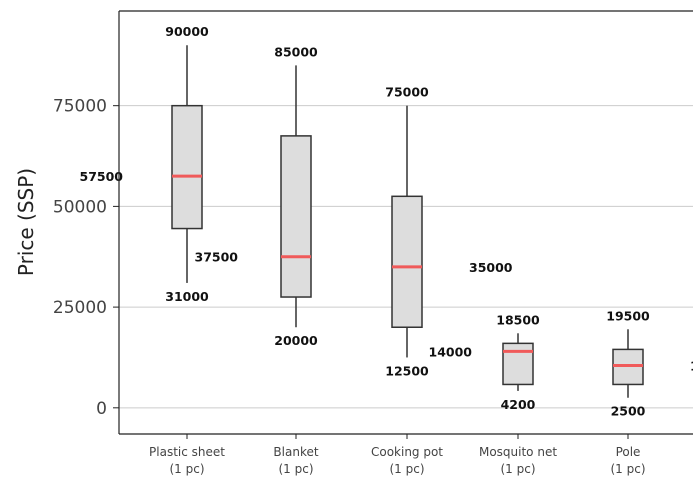 Image resolution: width=693 pixels, height=480 pixels. I want to click on median-label: 57500, so click(102, 176).